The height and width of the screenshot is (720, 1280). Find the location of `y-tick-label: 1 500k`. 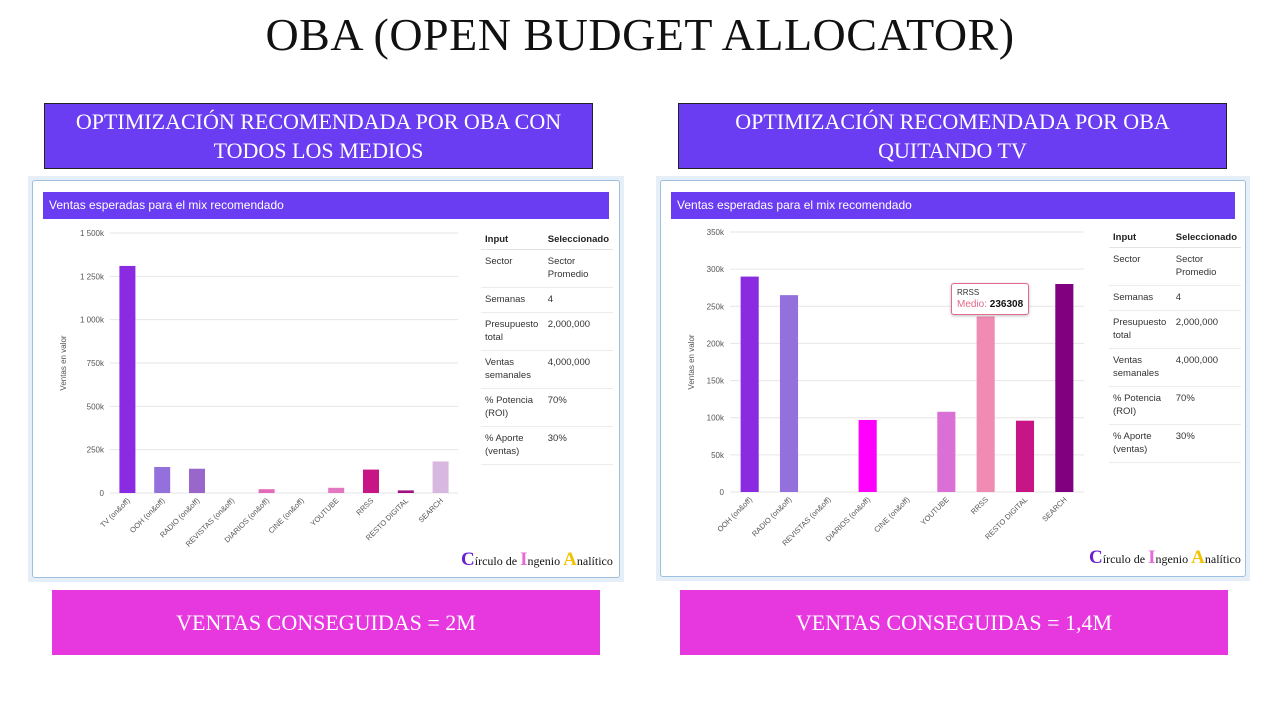

y-tick-label: 1 500k is located at coordinates (92, 233).